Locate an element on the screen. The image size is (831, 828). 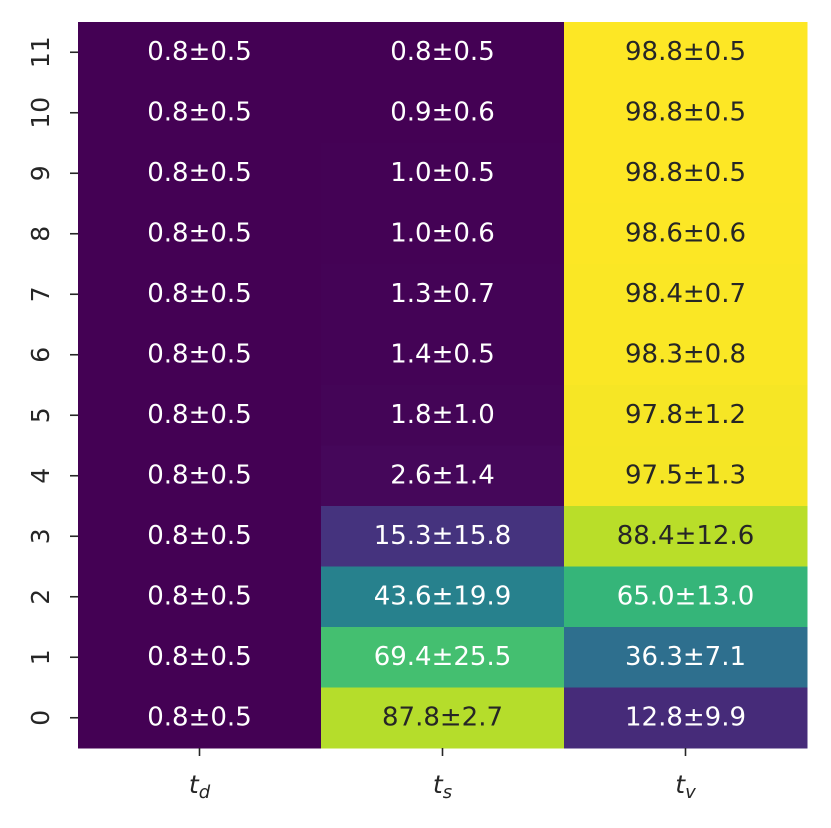
y-tick-label: 7 is located at coordinates (40, 294).